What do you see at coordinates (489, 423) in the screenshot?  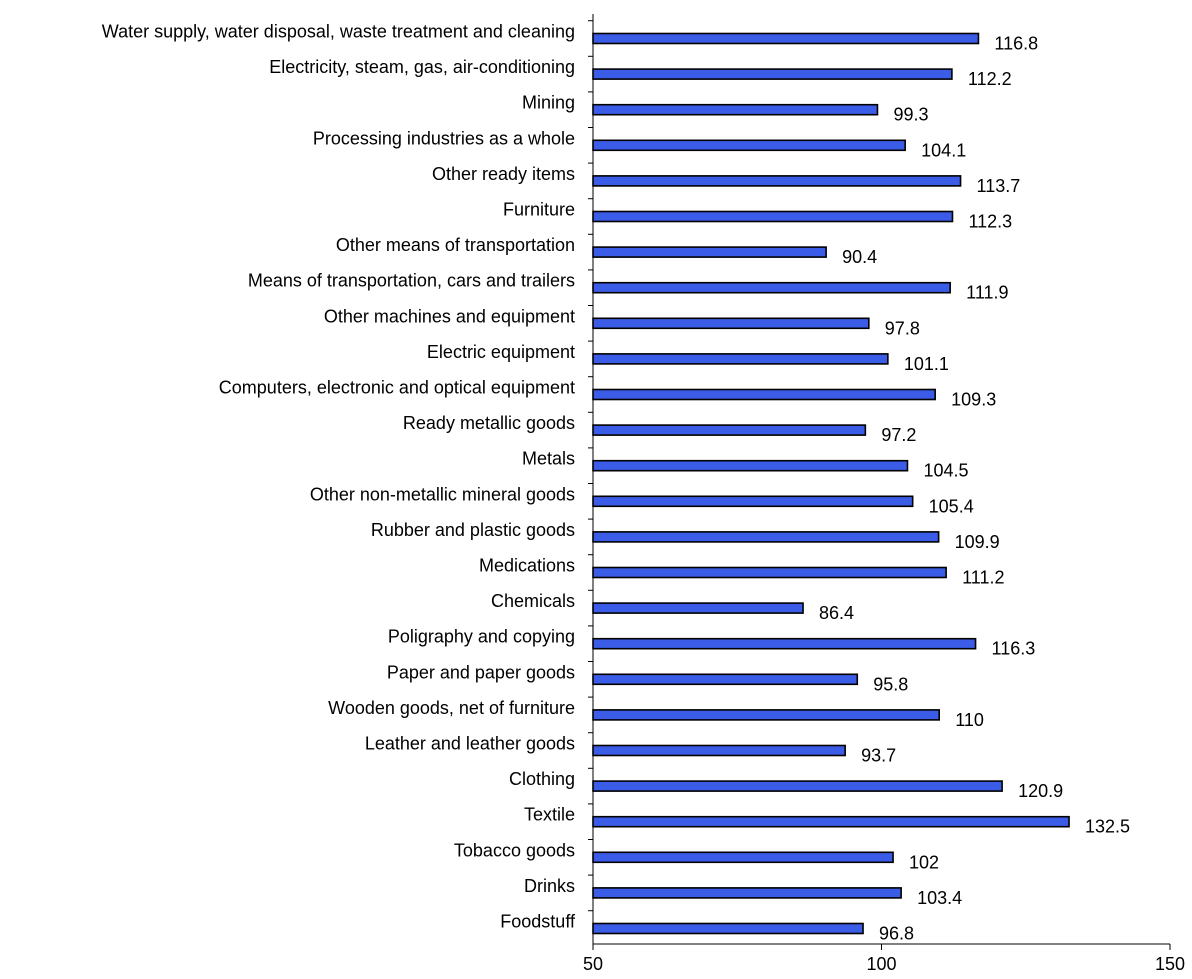 I see `category-label: Ready metallic goods` at bounding box center [489, 423].